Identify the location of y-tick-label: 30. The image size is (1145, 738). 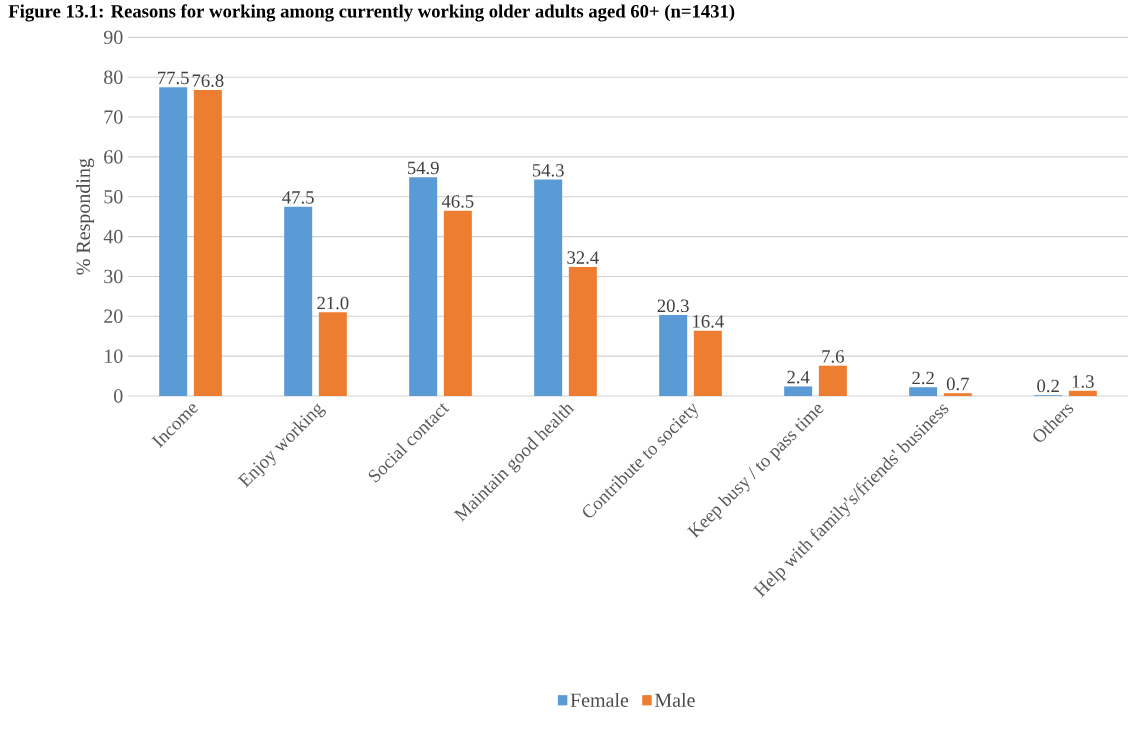
(113, 276).